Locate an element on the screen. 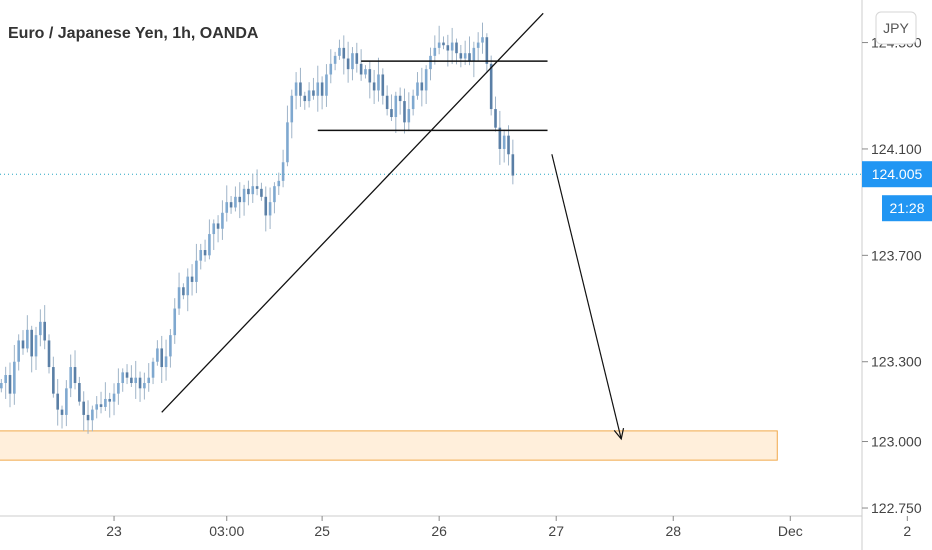  time-axis: 23 03:00 25 26 27 28 Dec 2 is located at coordinates (508, 527).